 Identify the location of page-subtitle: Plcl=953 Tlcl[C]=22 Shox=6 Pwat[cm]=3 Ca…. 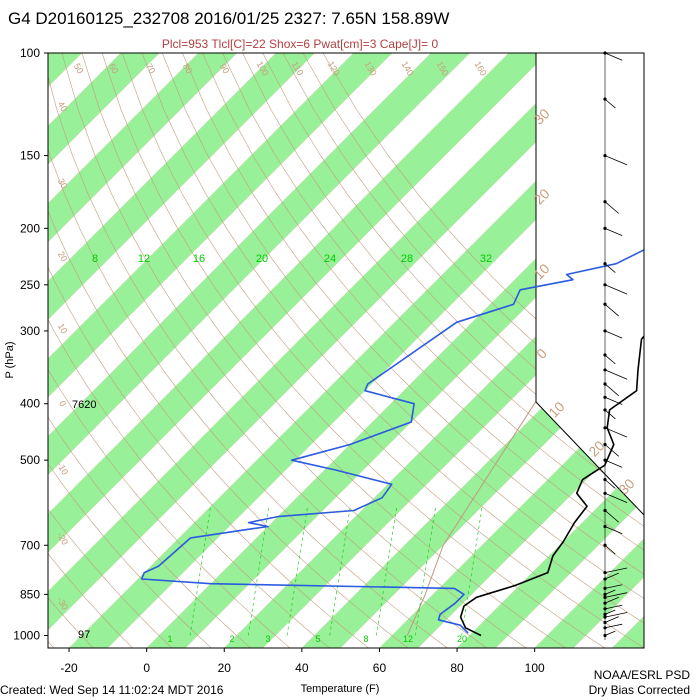
(300, 44).